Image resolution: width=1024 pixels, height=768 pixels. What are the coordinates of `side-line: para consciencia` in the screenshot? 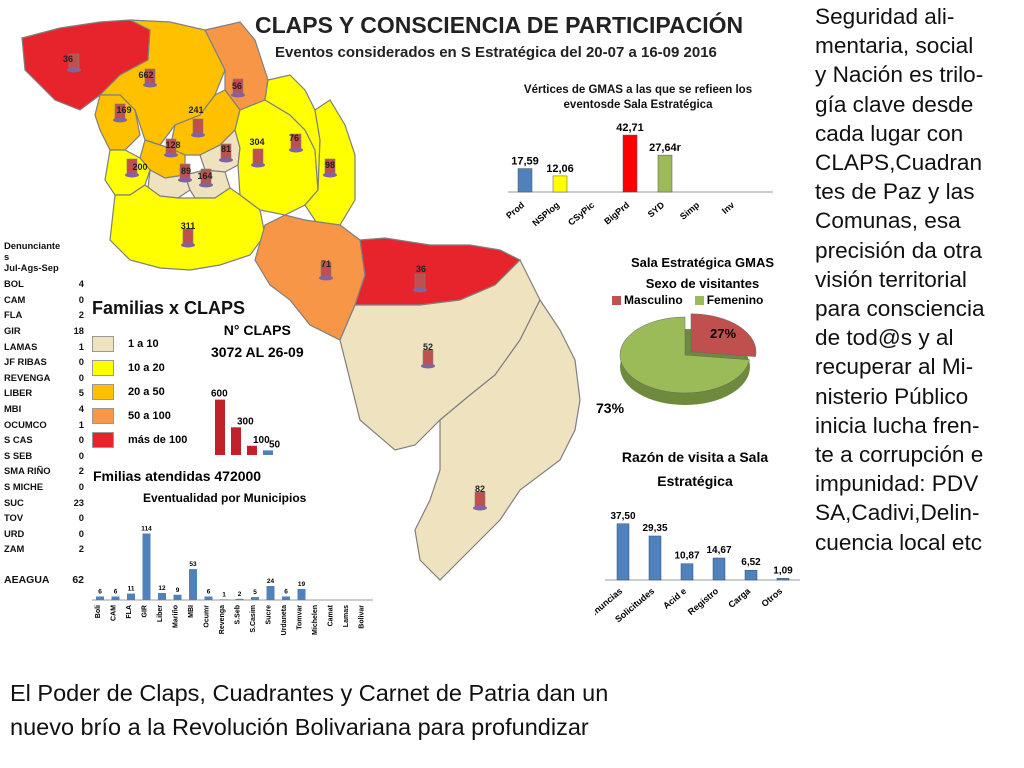 It's located at (900, 309).